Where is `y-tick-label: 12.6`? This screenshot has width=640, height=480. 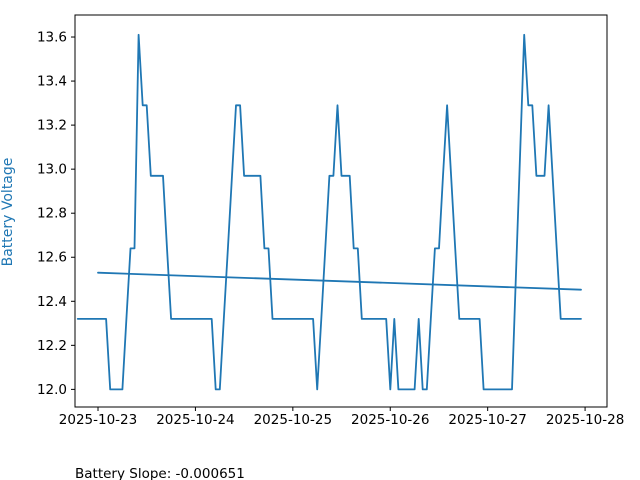 y-tick-label: 12.6 is located at coordinates (52, 258).